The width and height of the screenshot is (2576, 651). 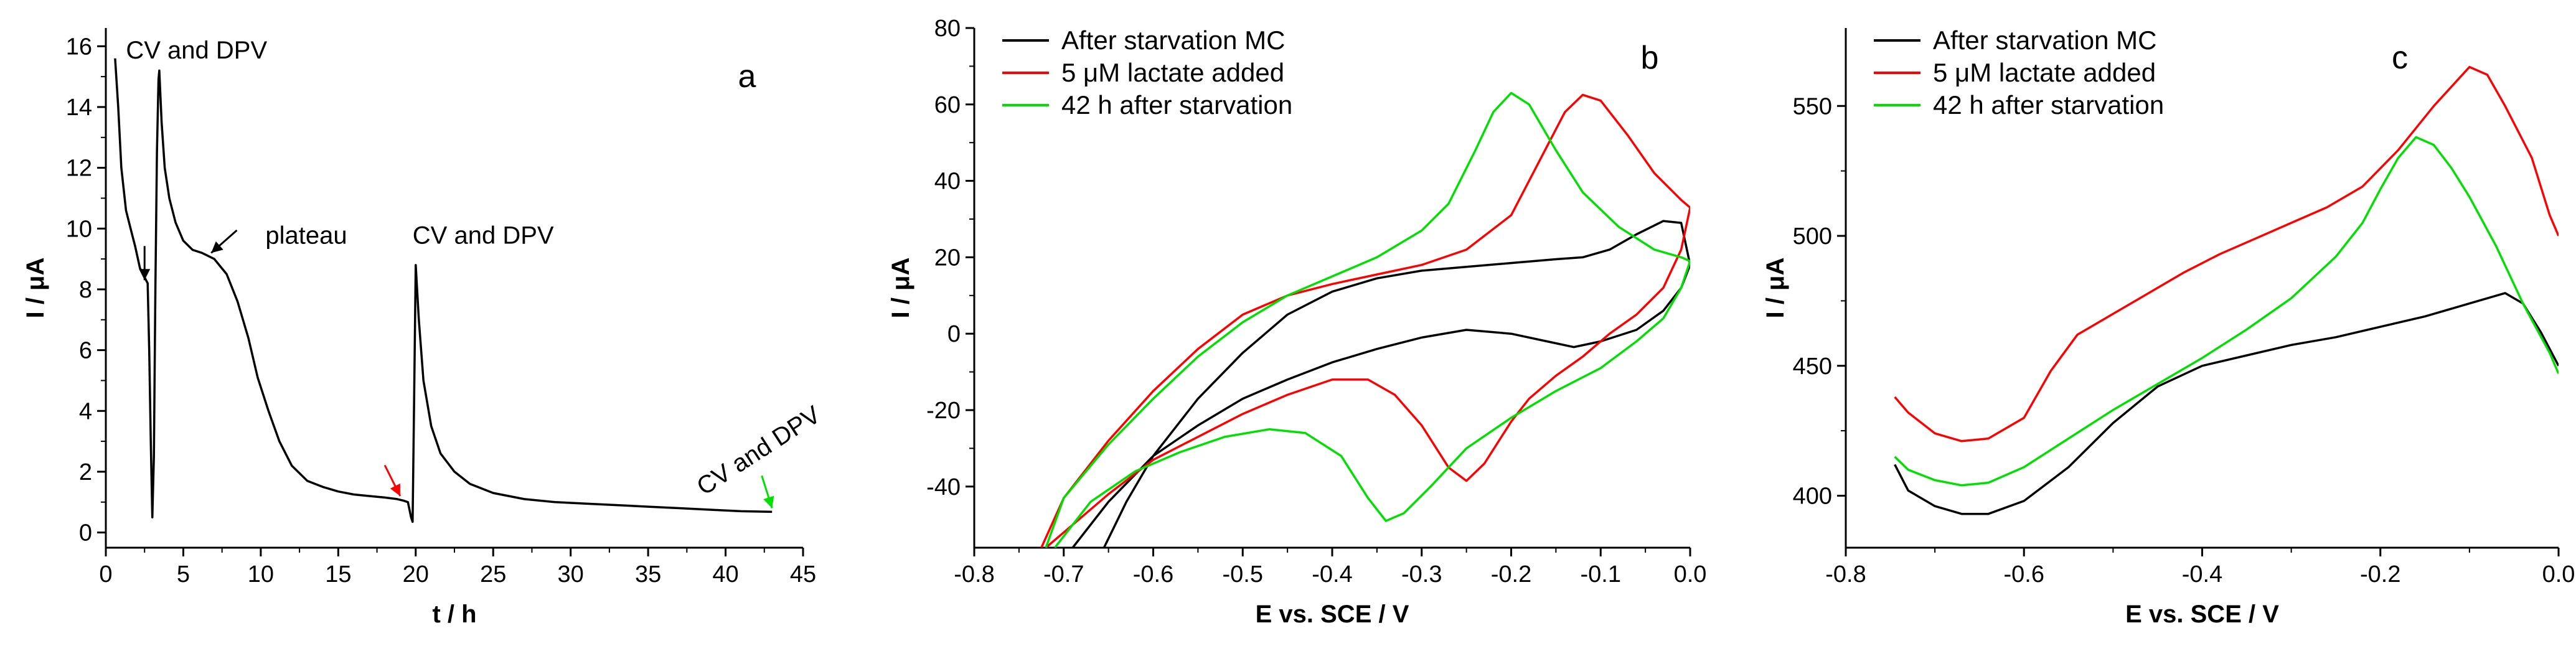 What do you see at coordinates (1812, 367) in the screenshot?
I see `y-tick-label: 450` at bounding box center [1812, 367].